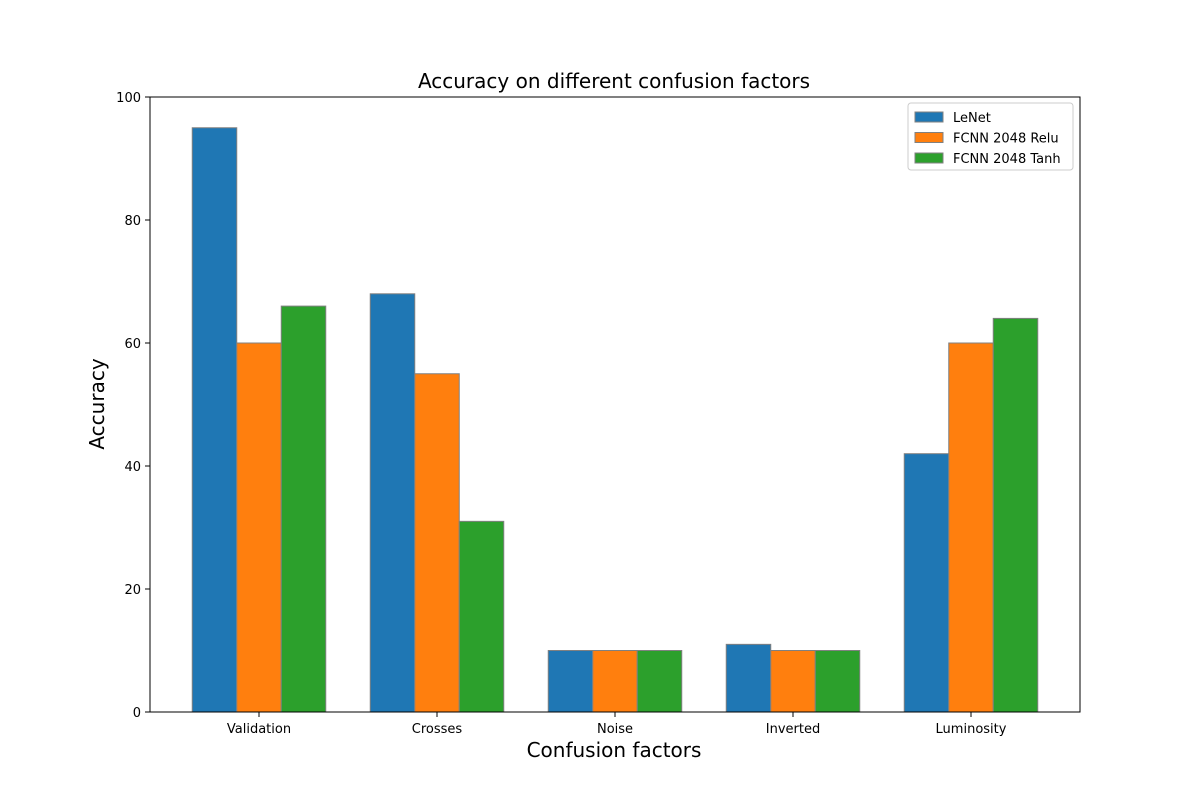  Describe the element at coordinates (614, 750) in the screenshot. I see `x-axis-label: Confusion factors` at that location.